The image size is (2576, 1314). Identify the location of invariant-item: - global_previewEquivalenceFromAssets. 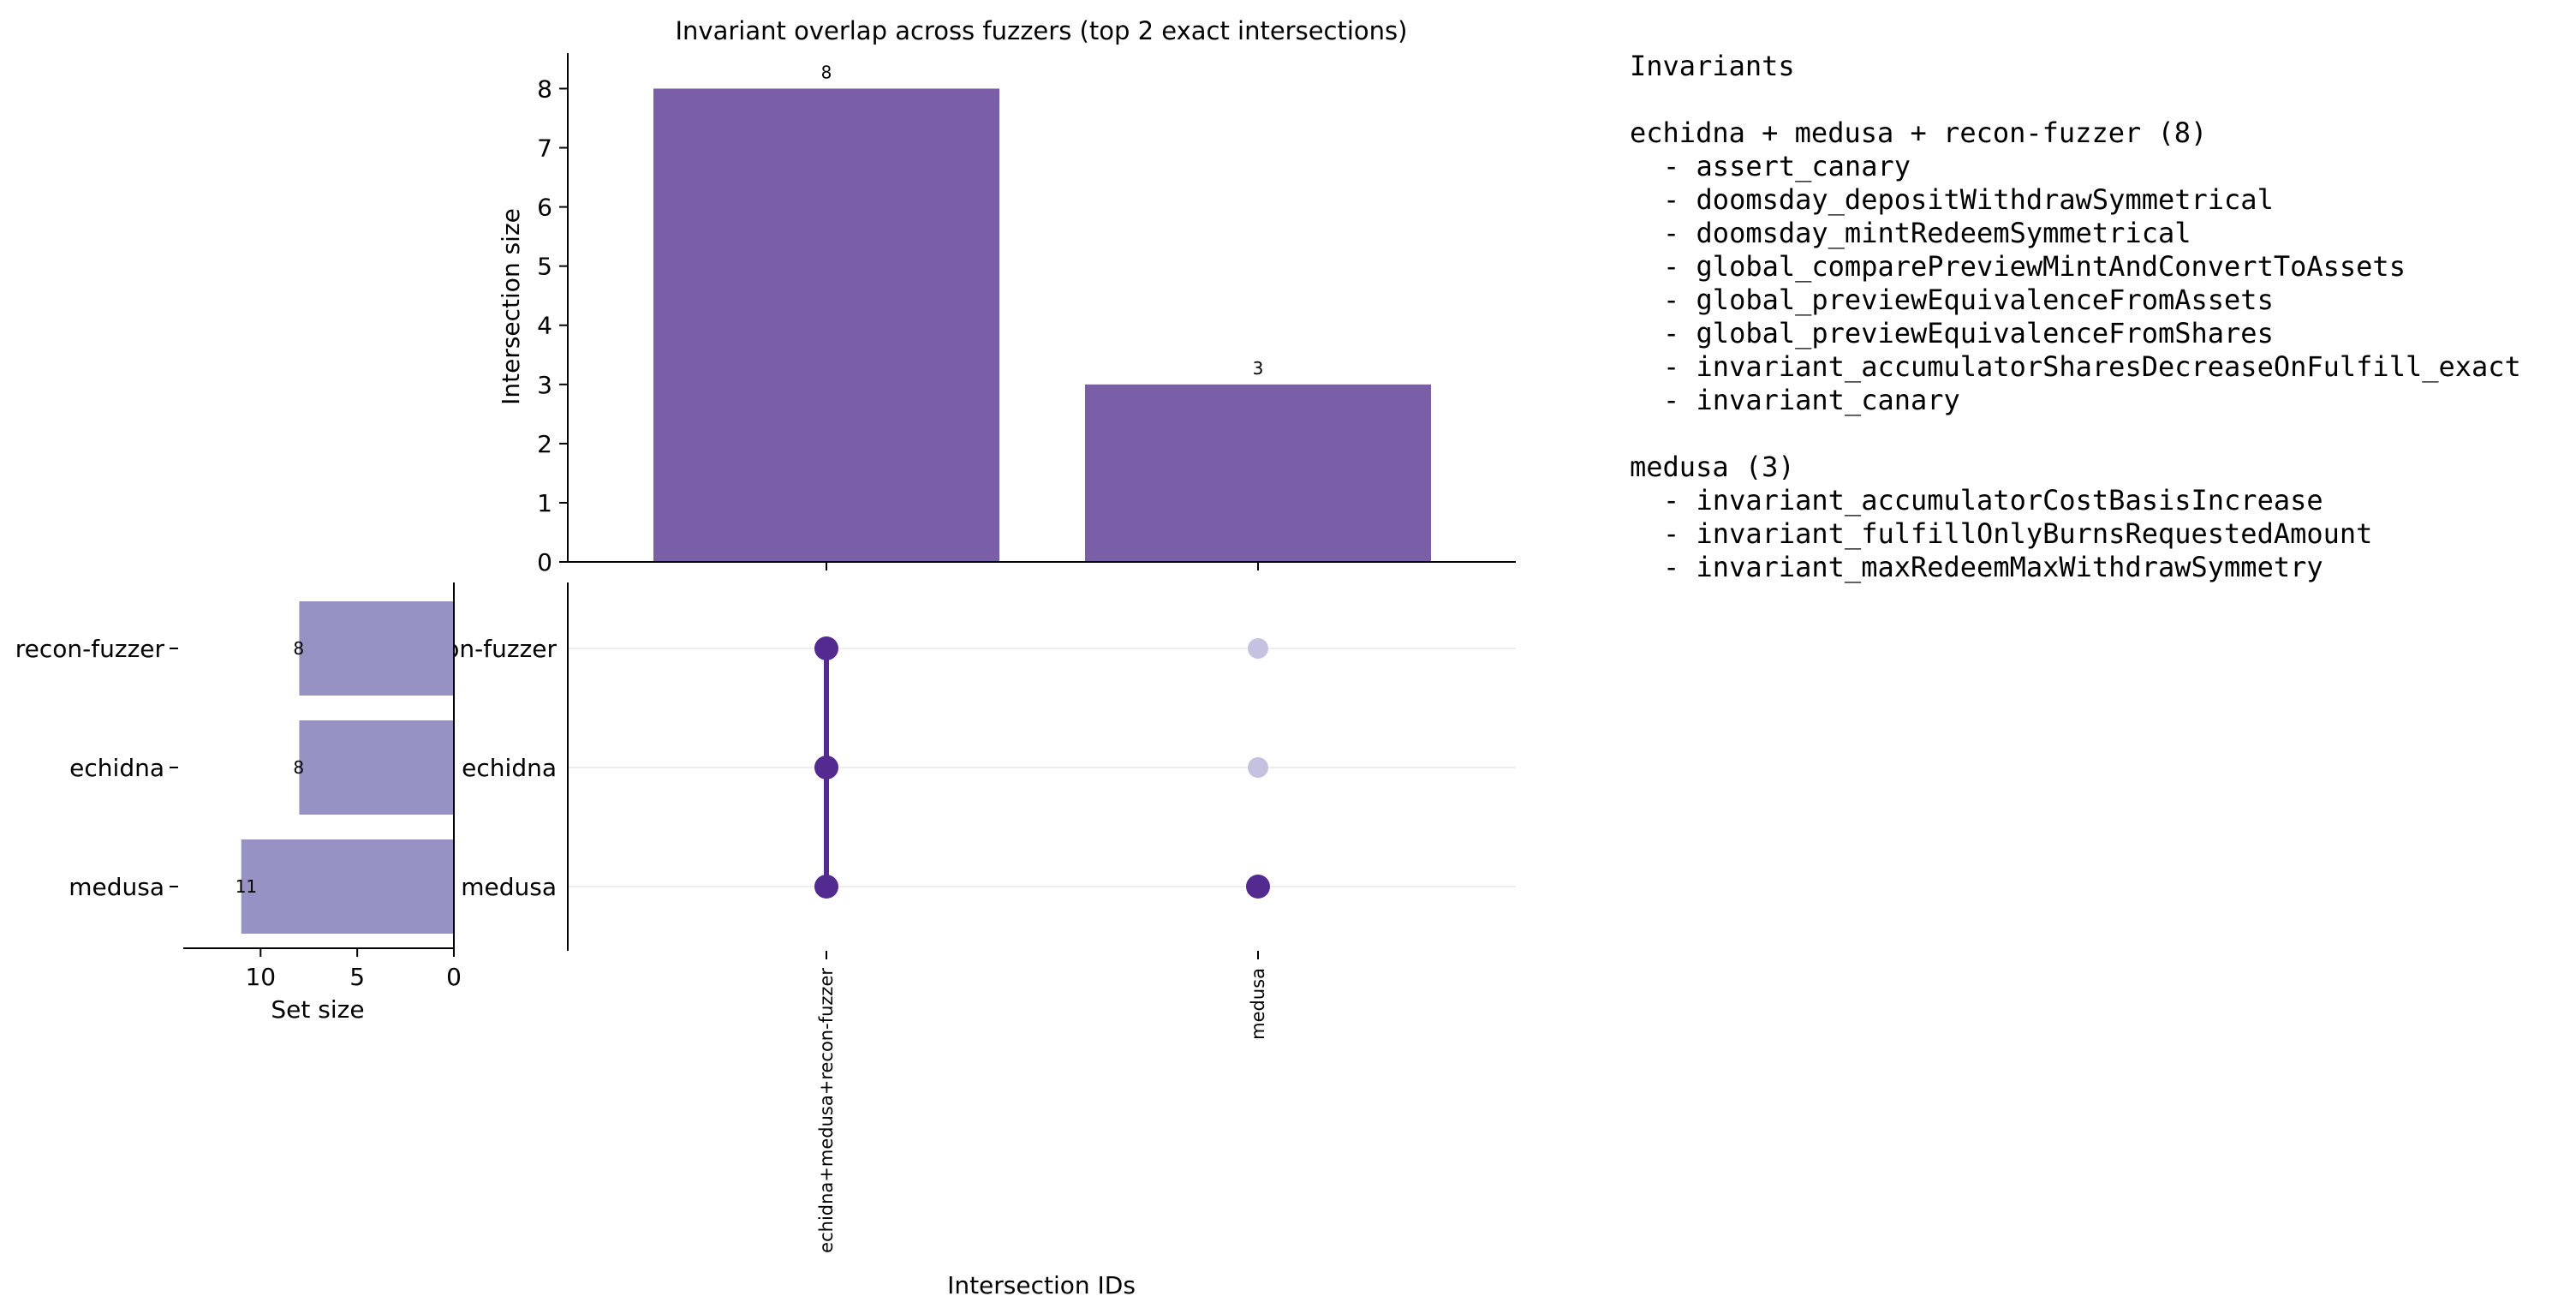
(1968, 300).